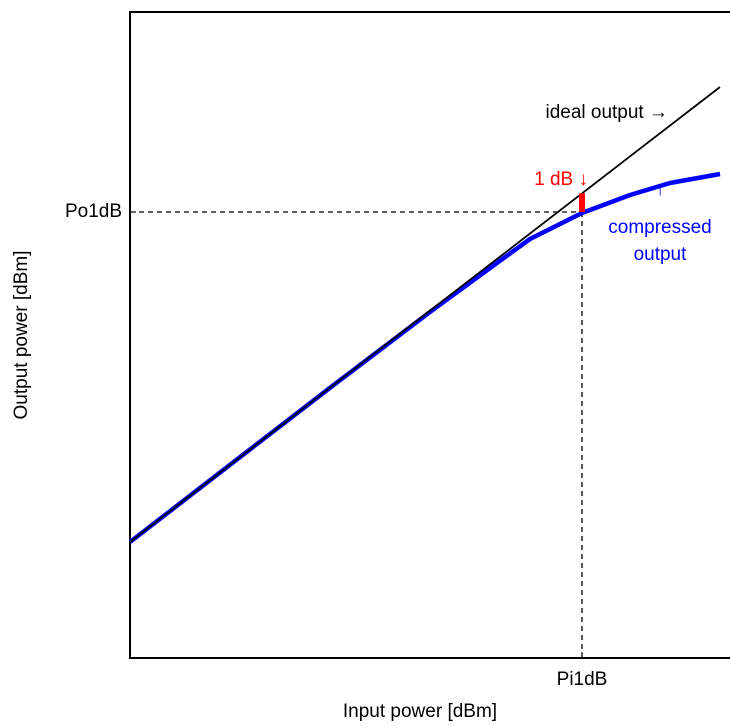  Describe the element at coordinates (93, 211) in the screenshot. I see `y-tick-label: Po1dB` at that location.